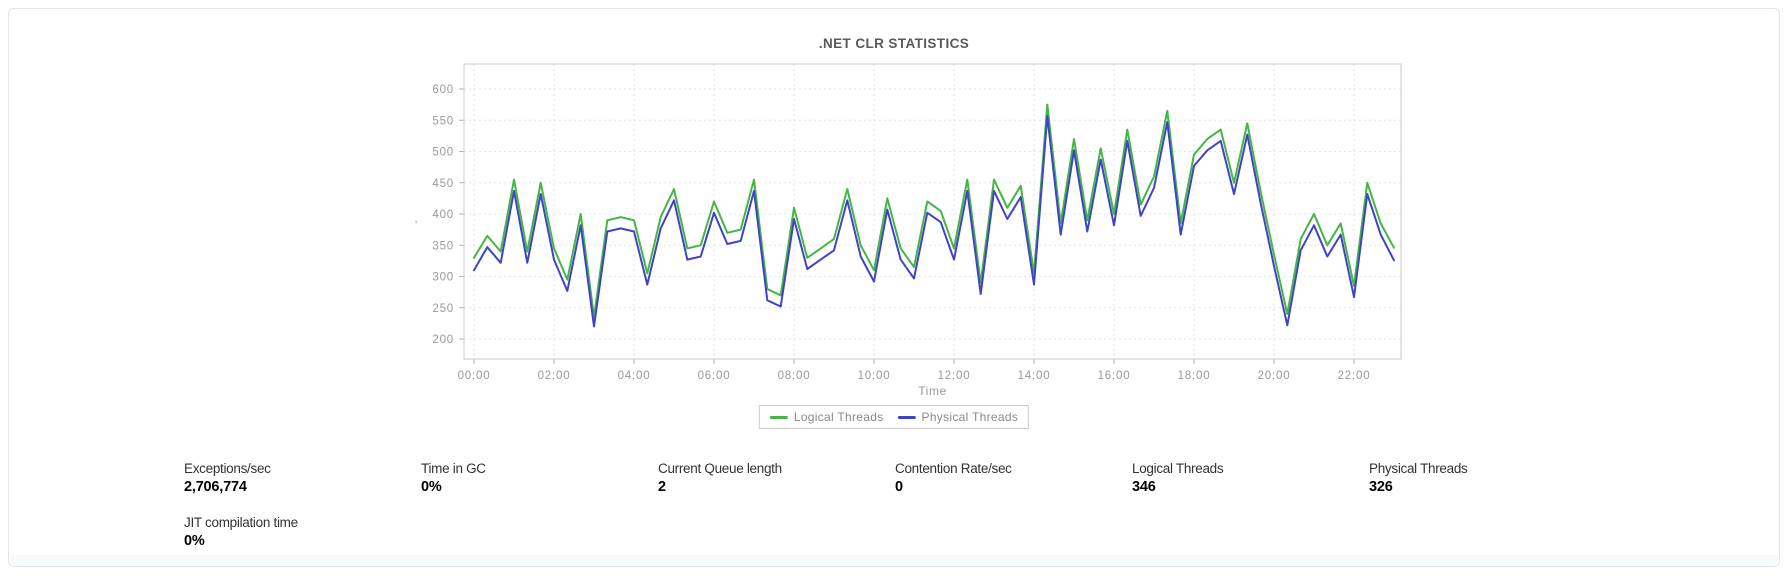 The image size is (1789, 576). Describe the element at coordinates (1194, 376) in the screenshot. I see `x-tick-label: 18:00` at that location.